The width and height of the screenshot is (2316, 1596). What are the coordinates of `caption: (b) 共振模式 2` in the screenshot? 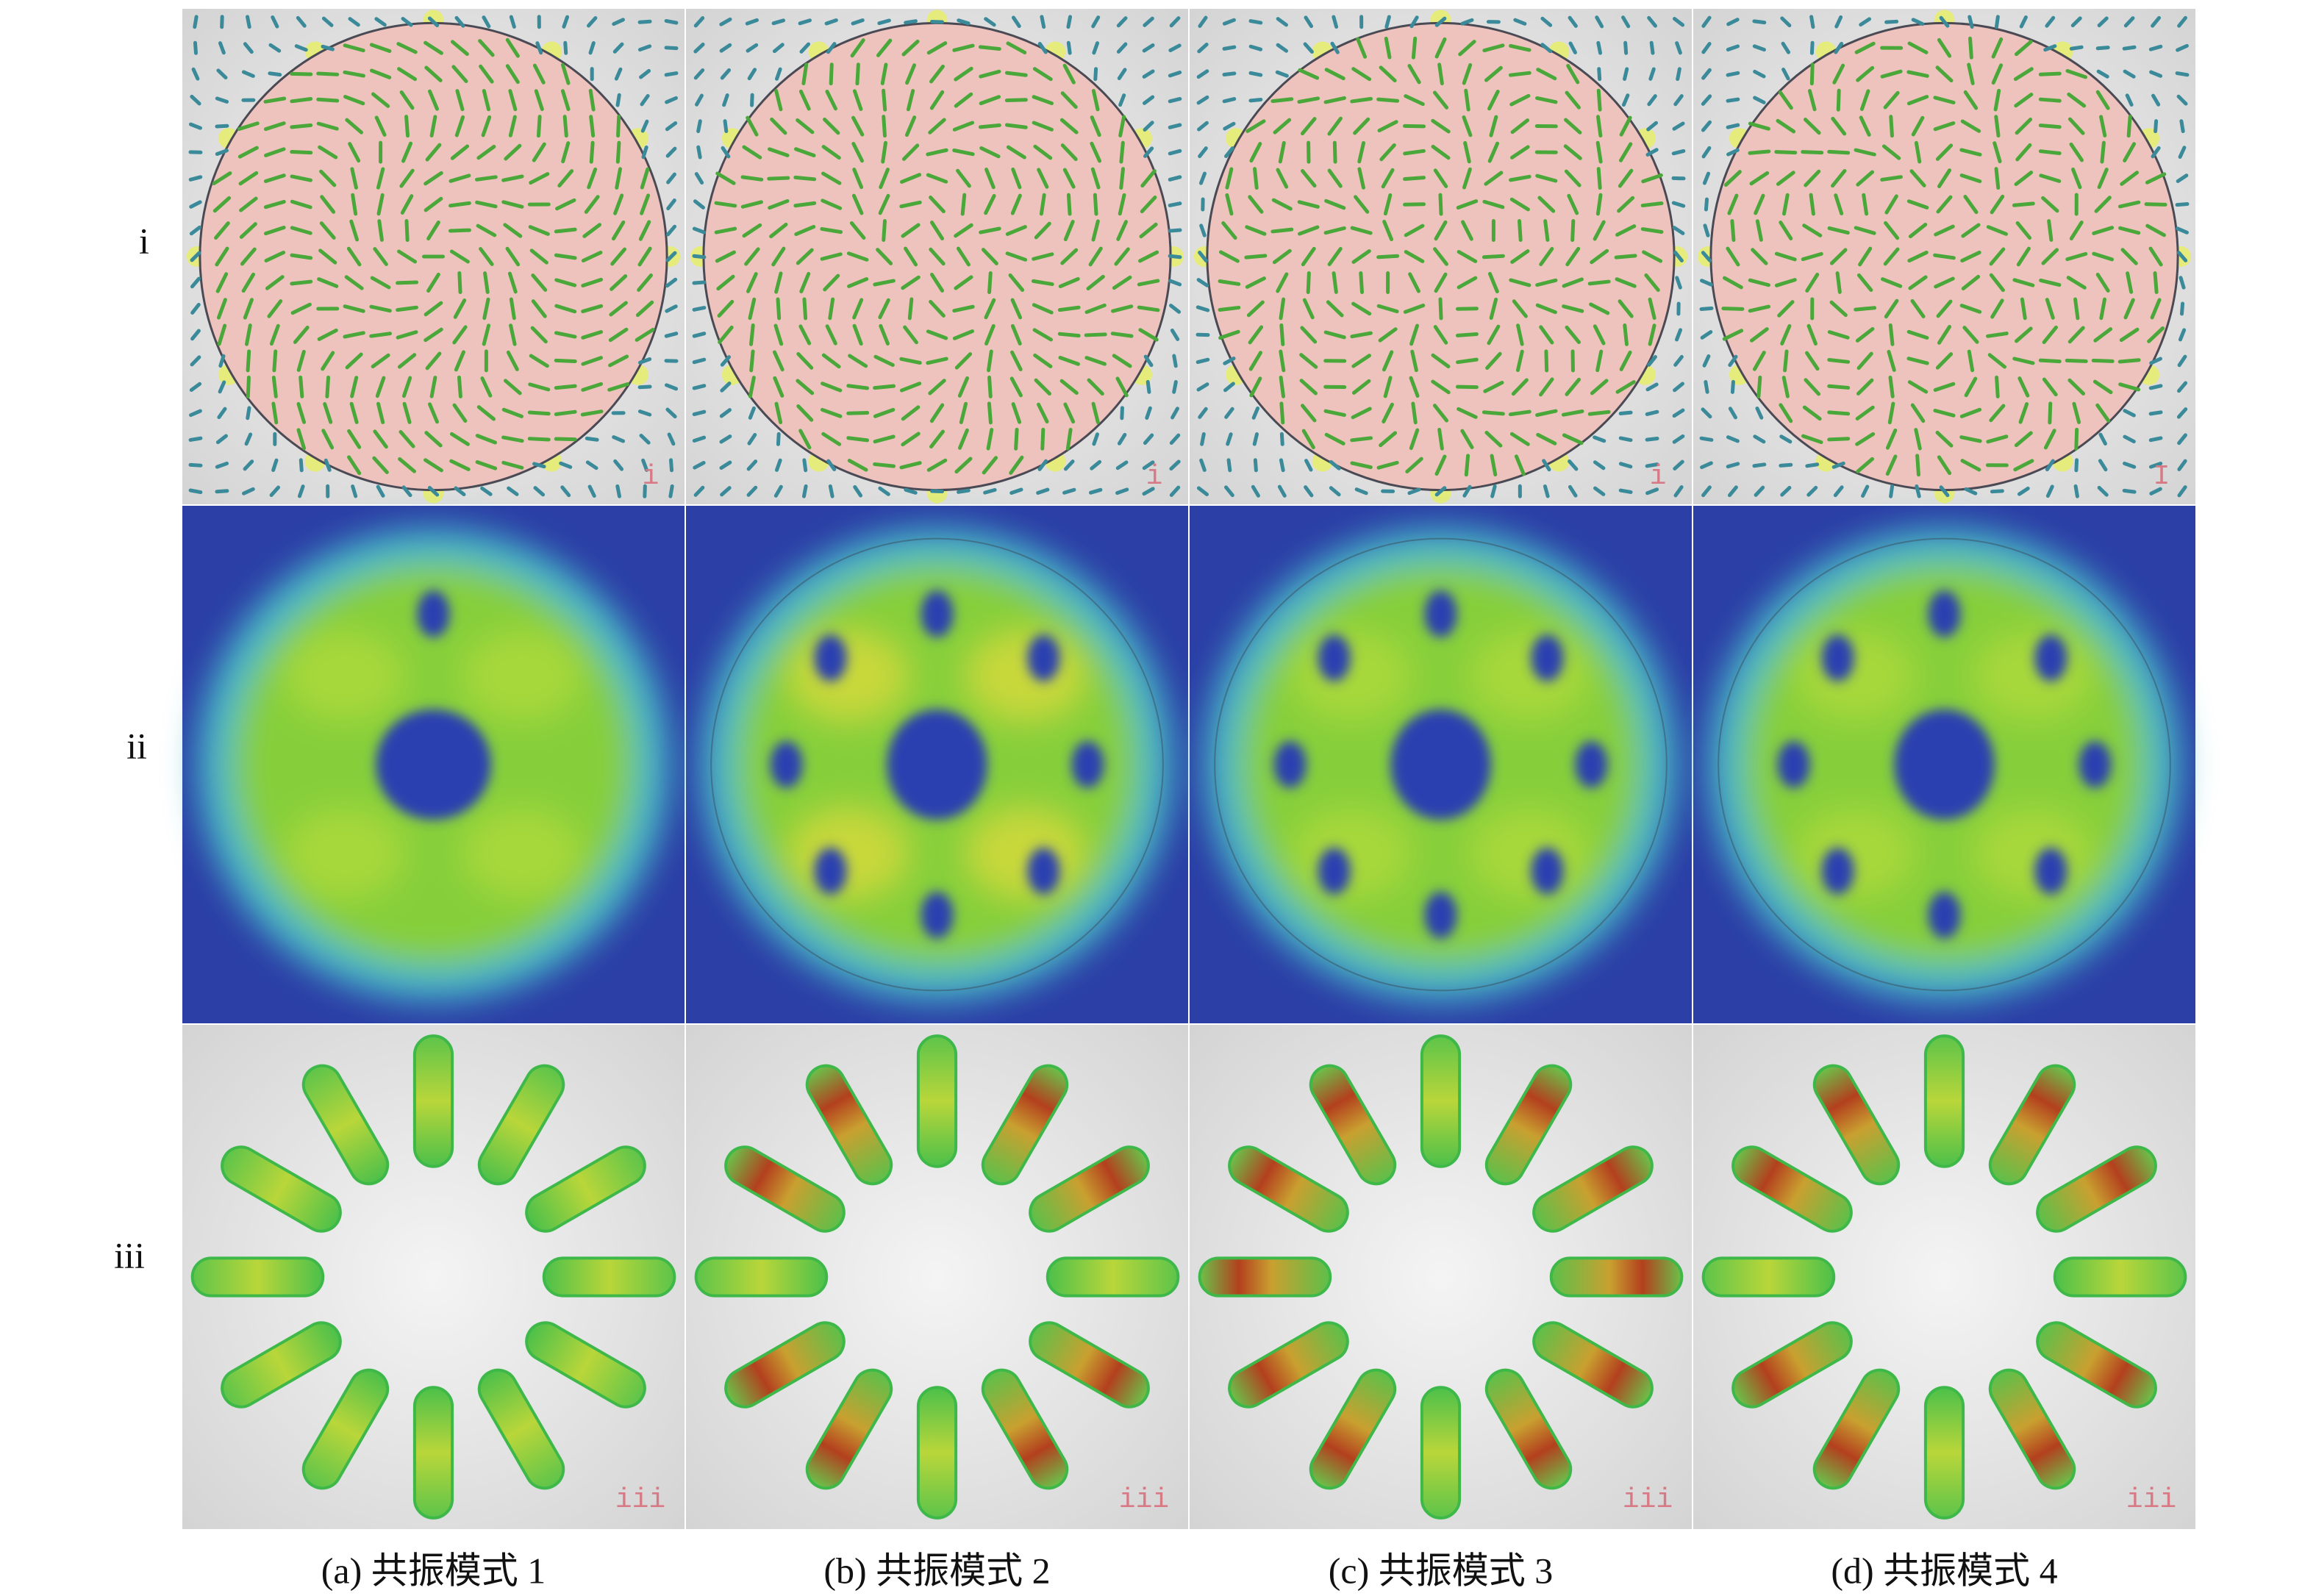 It's located at (936, 1570).